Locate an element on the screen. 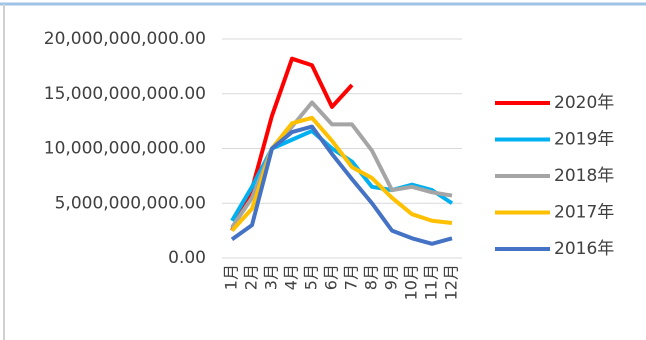 Image resolution: width=646 pixels, height=340 pixels. x-tick-label: 8月 is located at coordinates (371, 277).